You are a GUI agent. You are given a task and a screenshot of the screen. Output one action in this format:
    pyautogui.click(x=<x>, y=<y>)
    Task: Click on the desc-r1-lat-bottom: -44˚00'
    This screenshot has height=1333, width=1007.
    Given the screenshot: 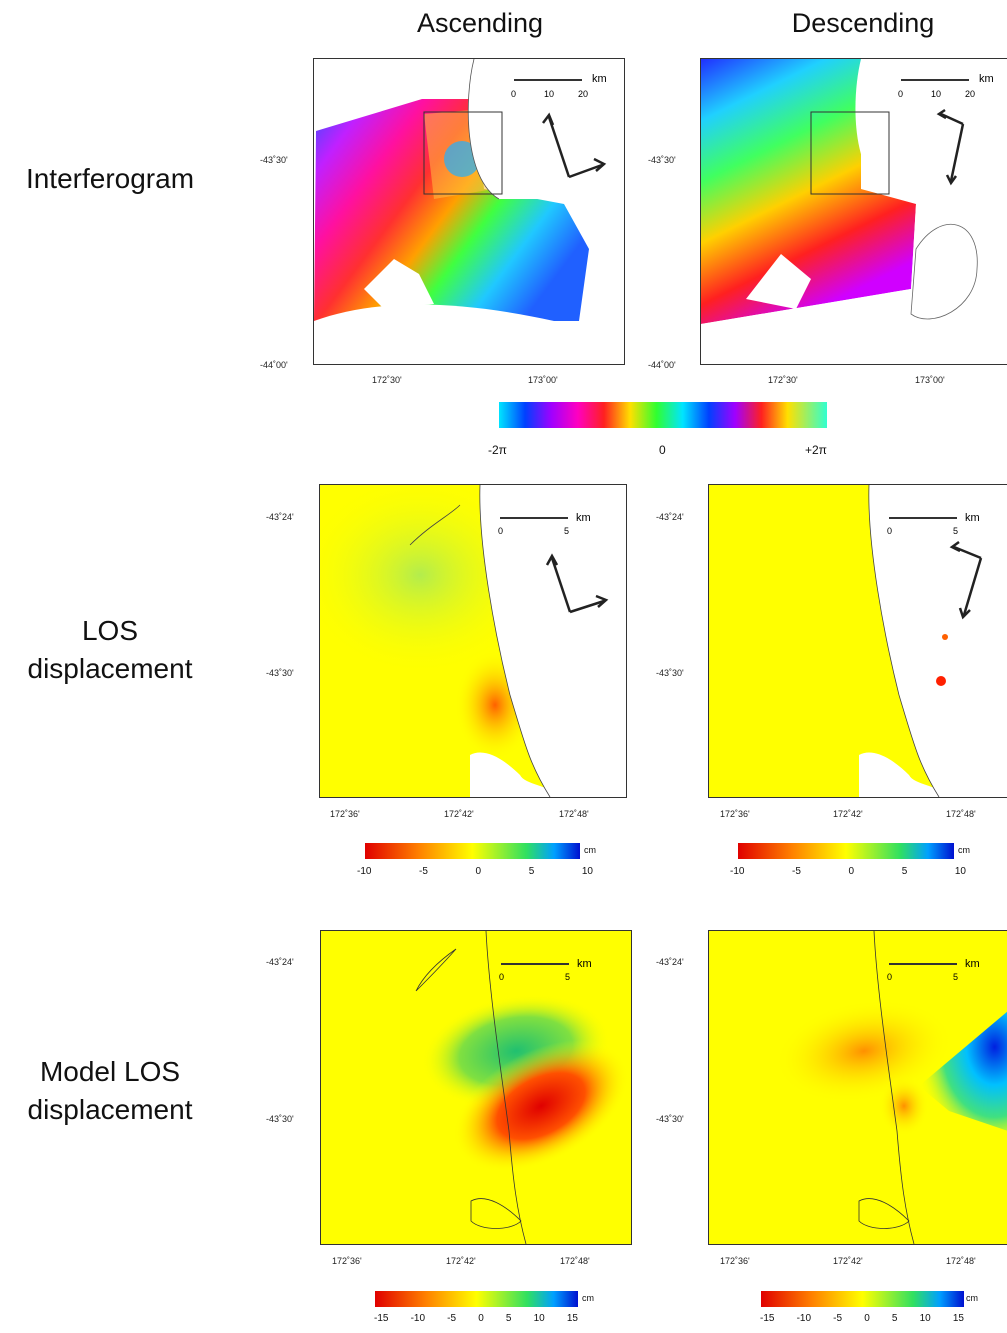 What is the action you would take?
    pyautogui.click(x=662, y=365)
    